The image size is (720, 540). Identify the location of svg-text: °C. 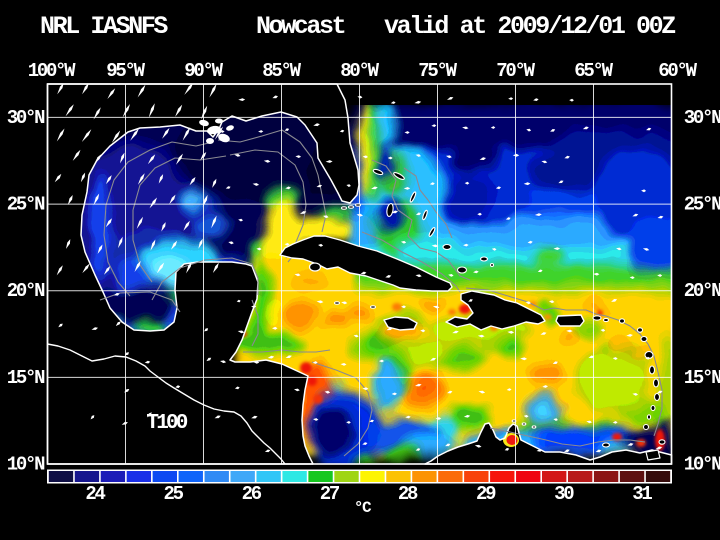
(363, 508).